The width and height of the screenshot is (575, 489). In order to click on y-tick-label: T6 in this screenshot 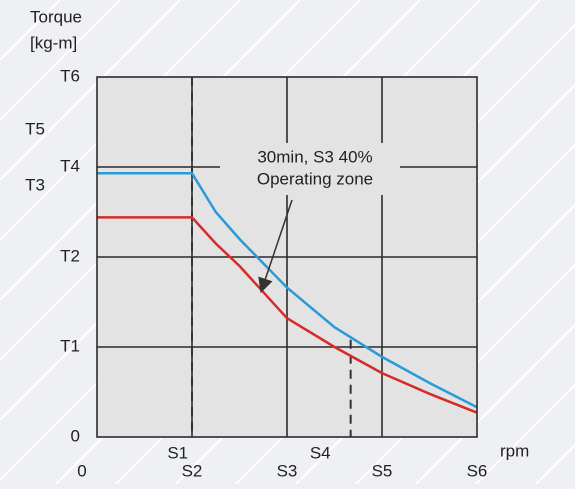, I will do `click(70, 75)`.